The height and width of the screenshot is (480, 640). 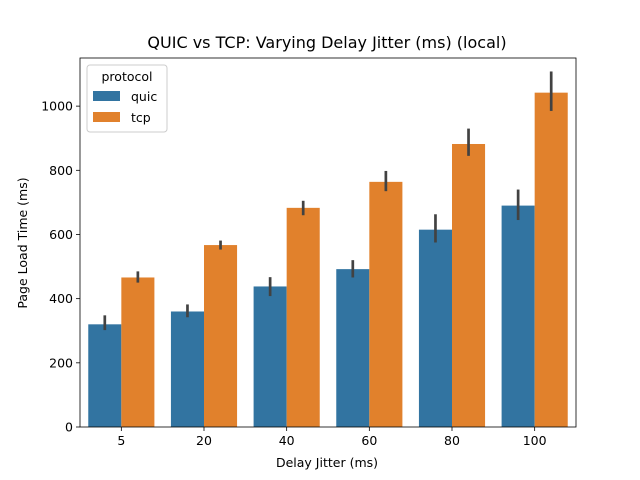 What do you see at coordinates (57, 106) in the screenshot?
I see `y-tick-label: 1000` at bounding box center [57, 106].